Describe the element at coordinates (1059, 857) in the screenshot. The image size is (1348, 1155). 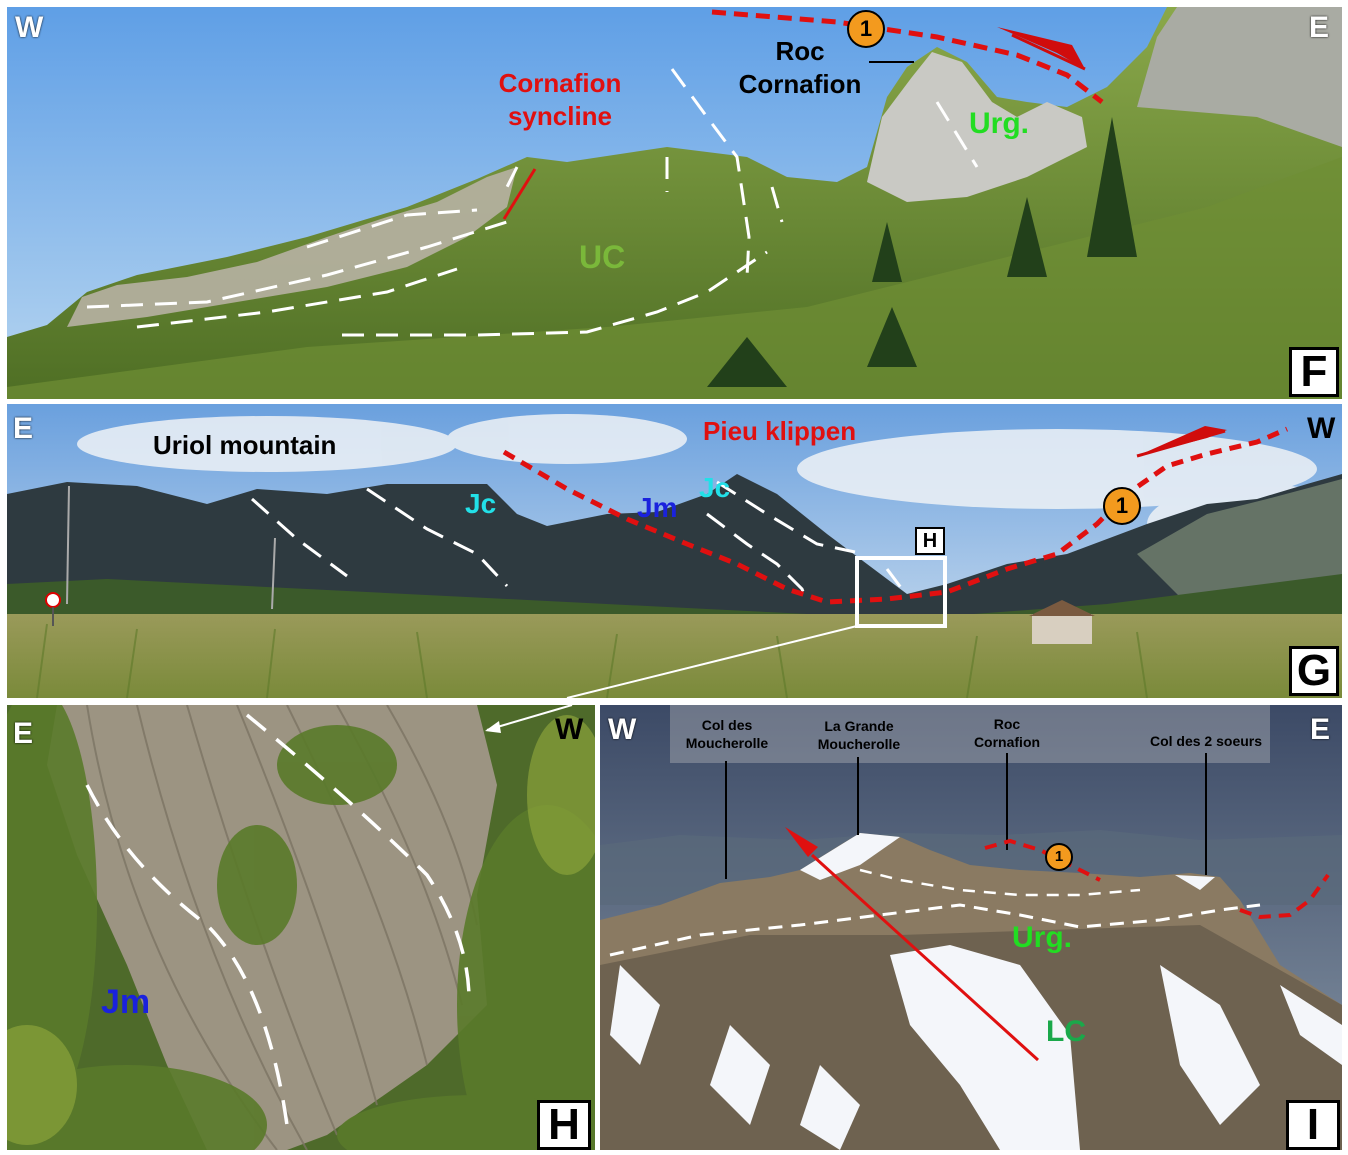
I see `thrust-badge-i: 1` at that location.